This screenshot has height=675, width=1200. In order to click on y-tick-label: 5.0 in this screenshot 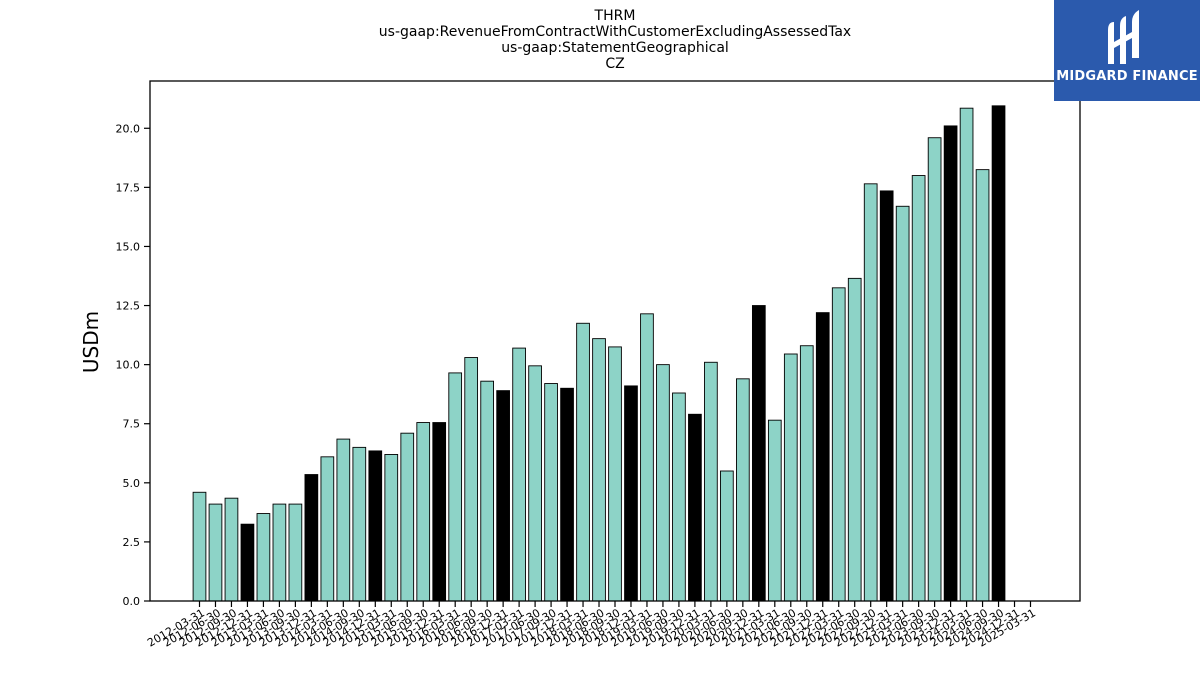, I will do `click(132, 483)`.